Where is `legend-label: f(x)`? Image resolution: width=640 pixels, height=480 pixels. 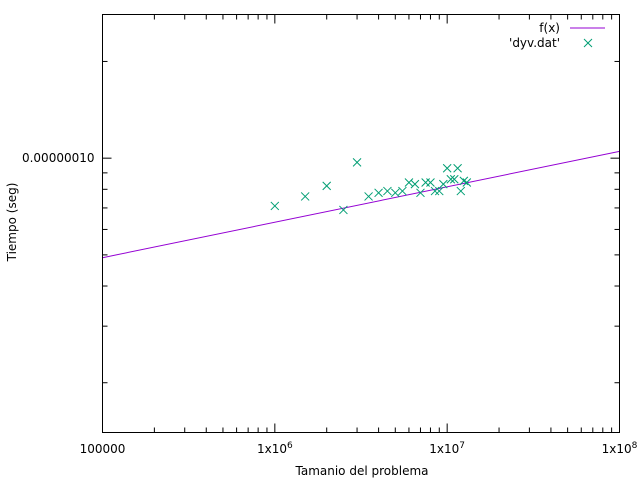
legend-label: f(x) is located at coordinates (549, 28).